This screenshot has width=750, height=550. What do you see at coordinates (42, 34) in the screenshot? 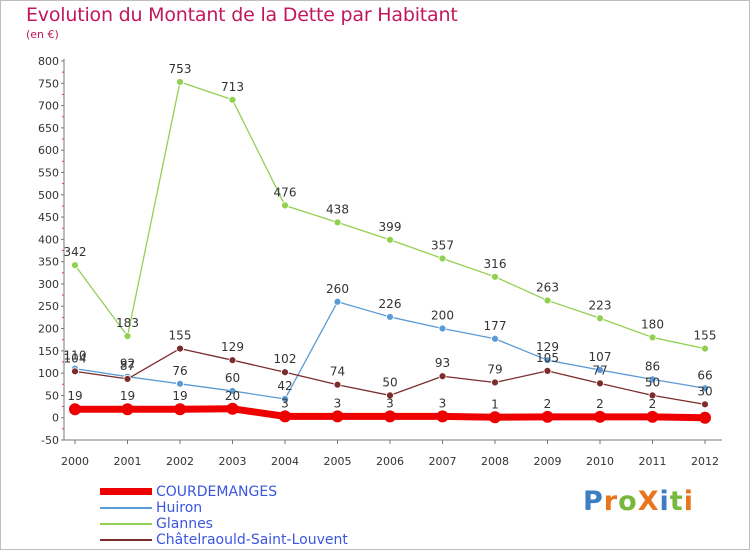
I see `chart-unit: (en €)` at bounding box center [42, 34].